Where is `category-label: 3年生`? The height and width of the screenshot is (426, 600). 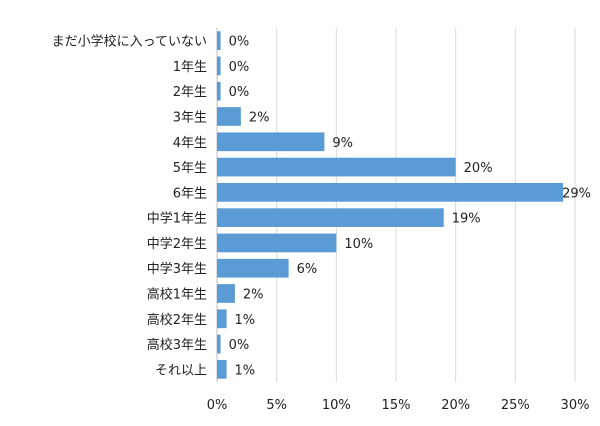
category-label: 3年生 is located at coordinates (190, 118).